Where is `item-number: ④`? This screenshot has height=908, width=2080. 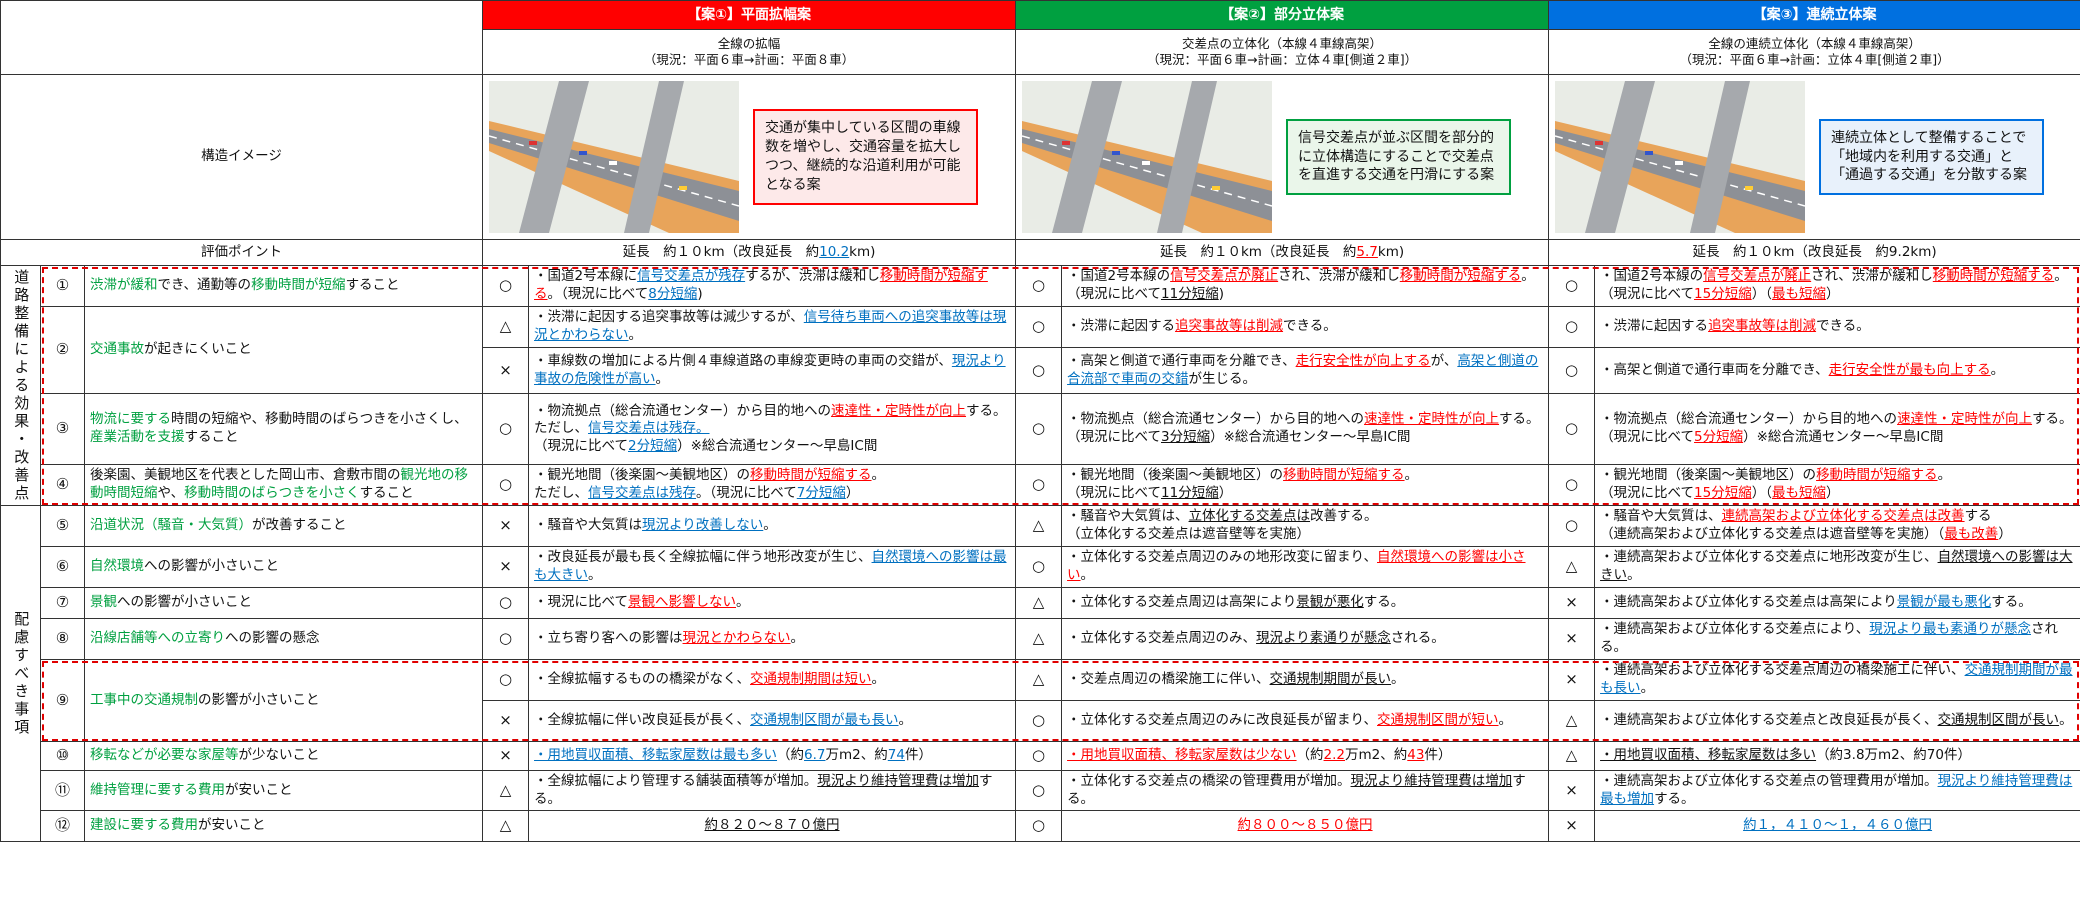
item-number: ④ is located at coordinates (62, 485).